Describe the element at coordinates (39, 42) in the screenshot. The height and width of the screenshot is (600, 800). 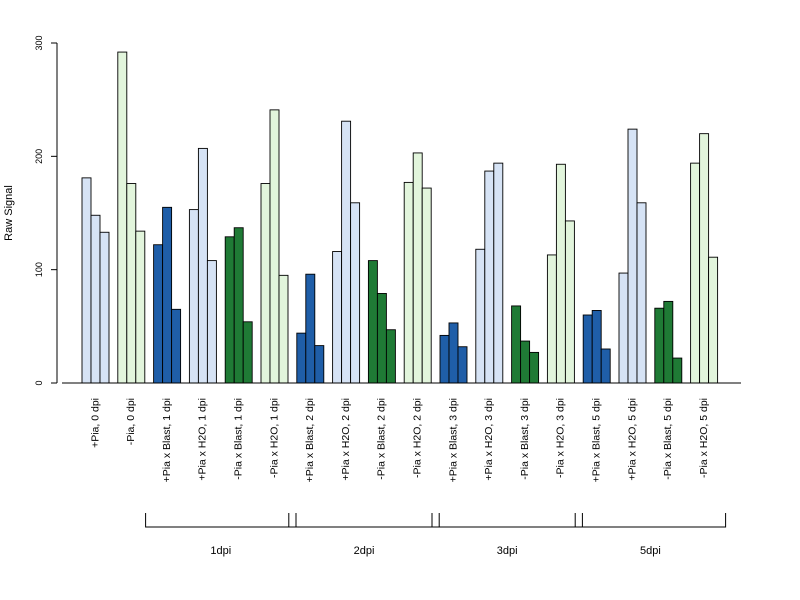
I see `y-tick-label: 300` at that location.